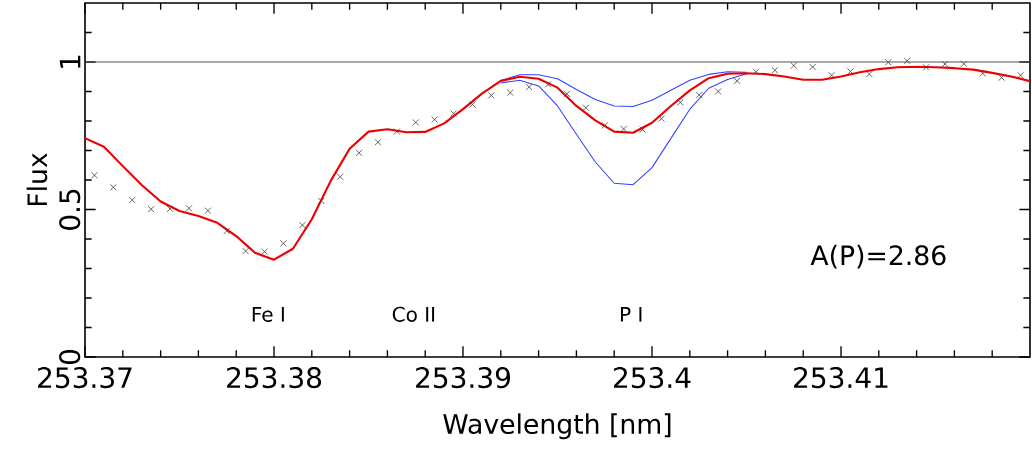  Describe the element at coordinates (463, 378) in the screenshot. I see `x-tick-label: 253.39` at that location.